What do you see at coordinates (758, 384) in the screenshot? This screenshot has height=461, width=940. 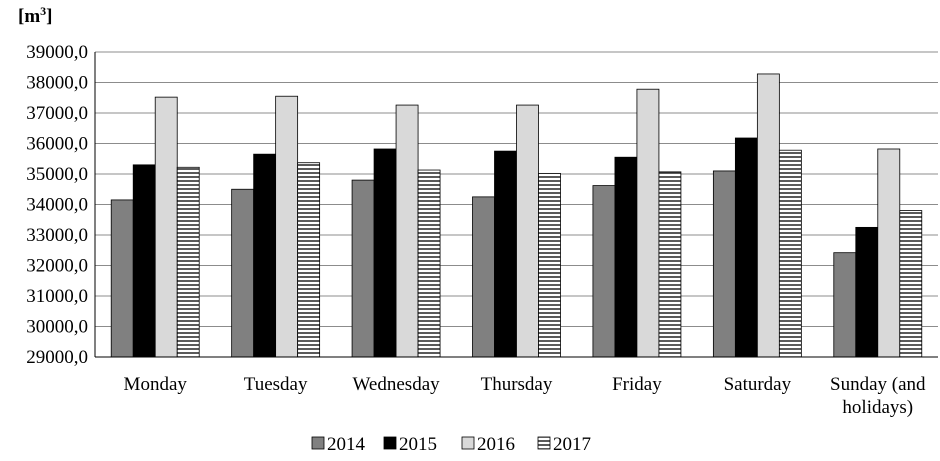 I see `x-category-label: Saturday` at bounding box center [758, 384].